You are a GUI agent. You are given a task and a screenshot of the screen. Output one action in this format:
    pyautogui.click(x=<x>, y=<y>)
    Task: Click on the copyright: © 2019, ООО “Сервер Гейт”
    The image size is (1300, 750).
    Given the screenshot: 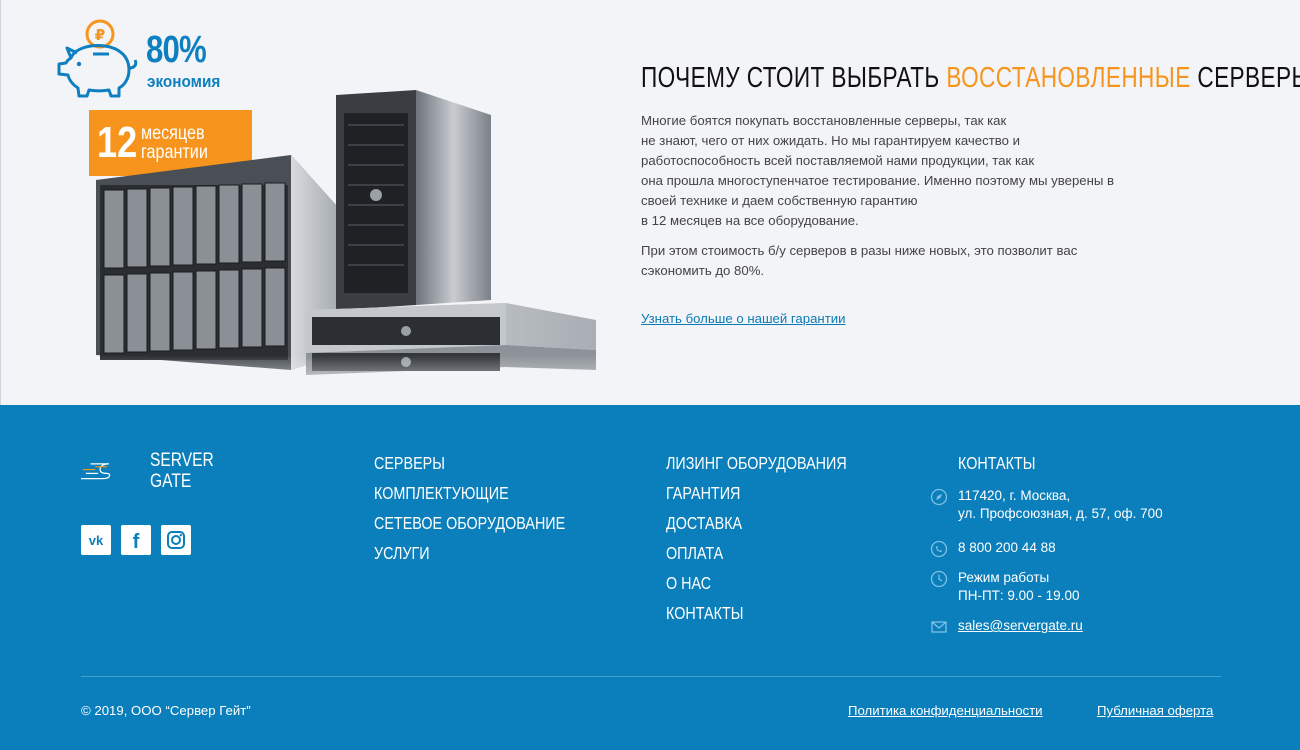 What is the action you would take?
    pyautogui.click(x=166, y=710)
    